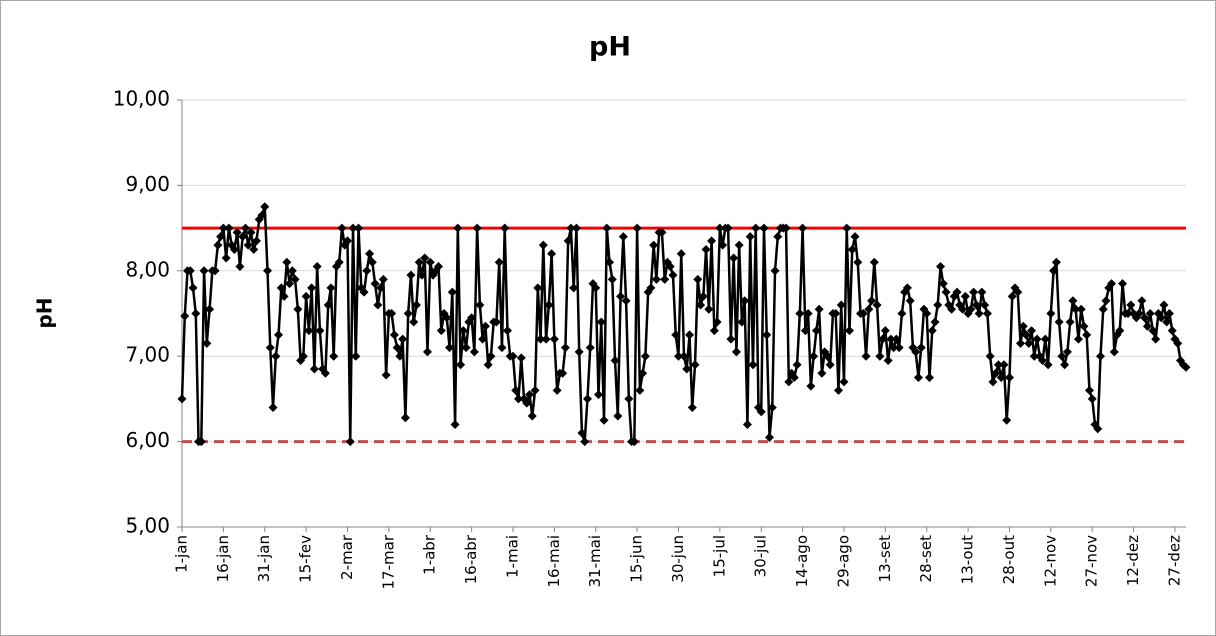 The width and height of the screenshot is (1216, 636). Describe the element at coordinates (885, 559) in the screenshot. I see `x-tick-label: 13-set` at that location.